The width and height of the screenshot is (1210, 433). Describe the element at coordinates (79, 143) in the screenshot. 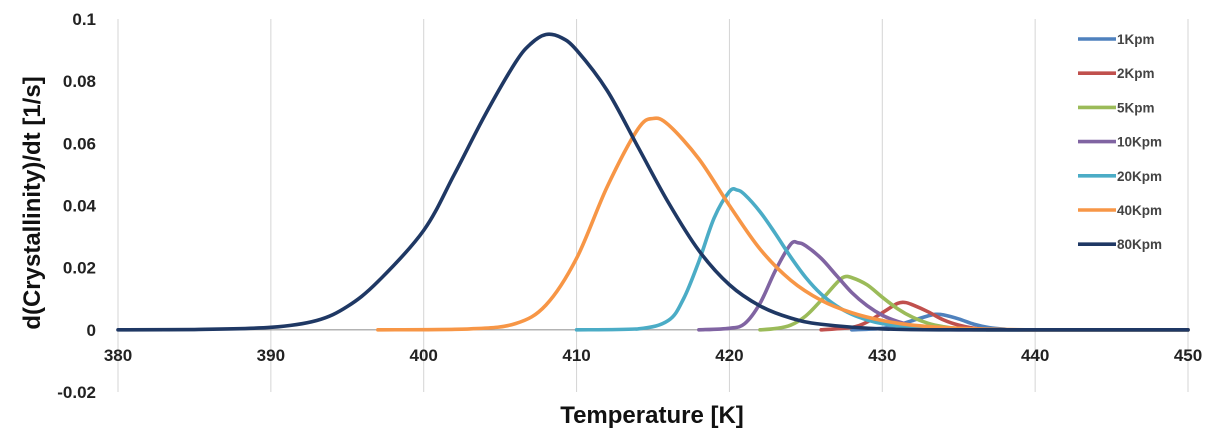

I see `y-tick-label: 0.06` at that location.